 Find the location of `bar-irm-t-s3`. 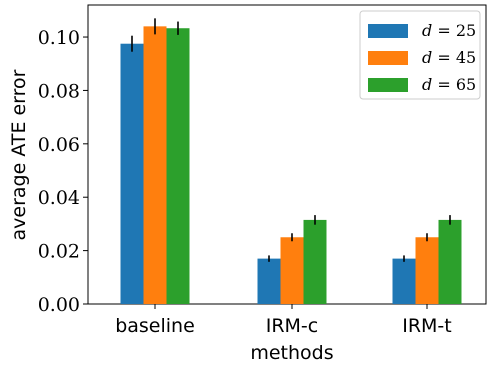

bar-irm-t-s3 is located at coordinates (450, 261).